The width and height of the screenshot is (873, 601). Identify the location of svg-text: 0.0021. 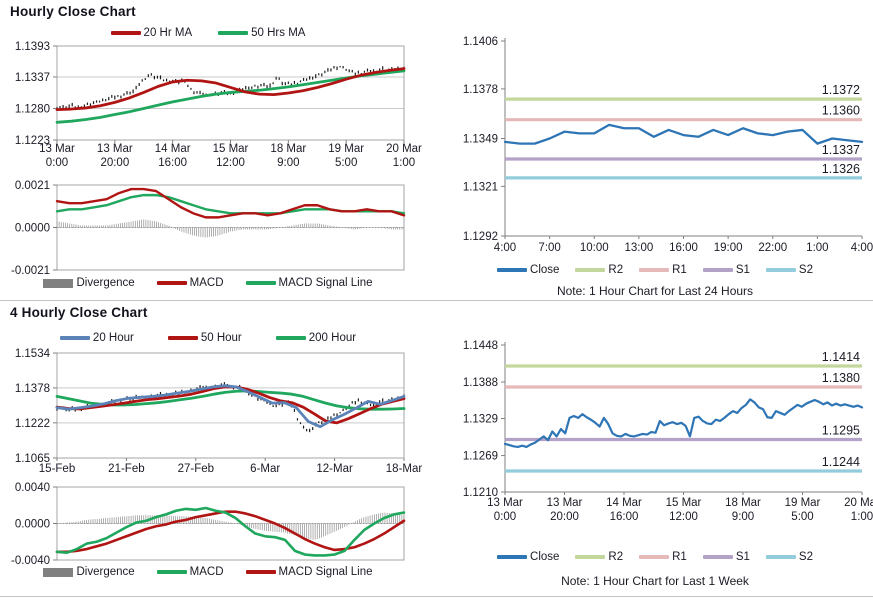
(32, 186).